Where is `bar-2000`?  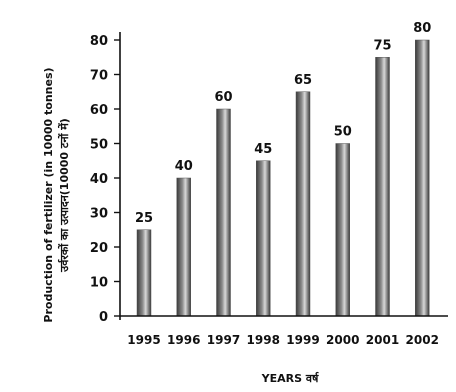
bar-2000 is located at coordinates (342, 230).